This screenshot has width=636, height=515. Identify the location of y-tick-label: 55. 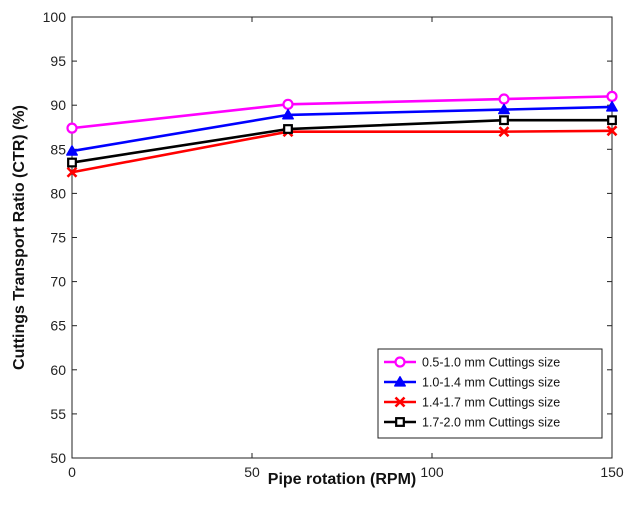
(58, 414).